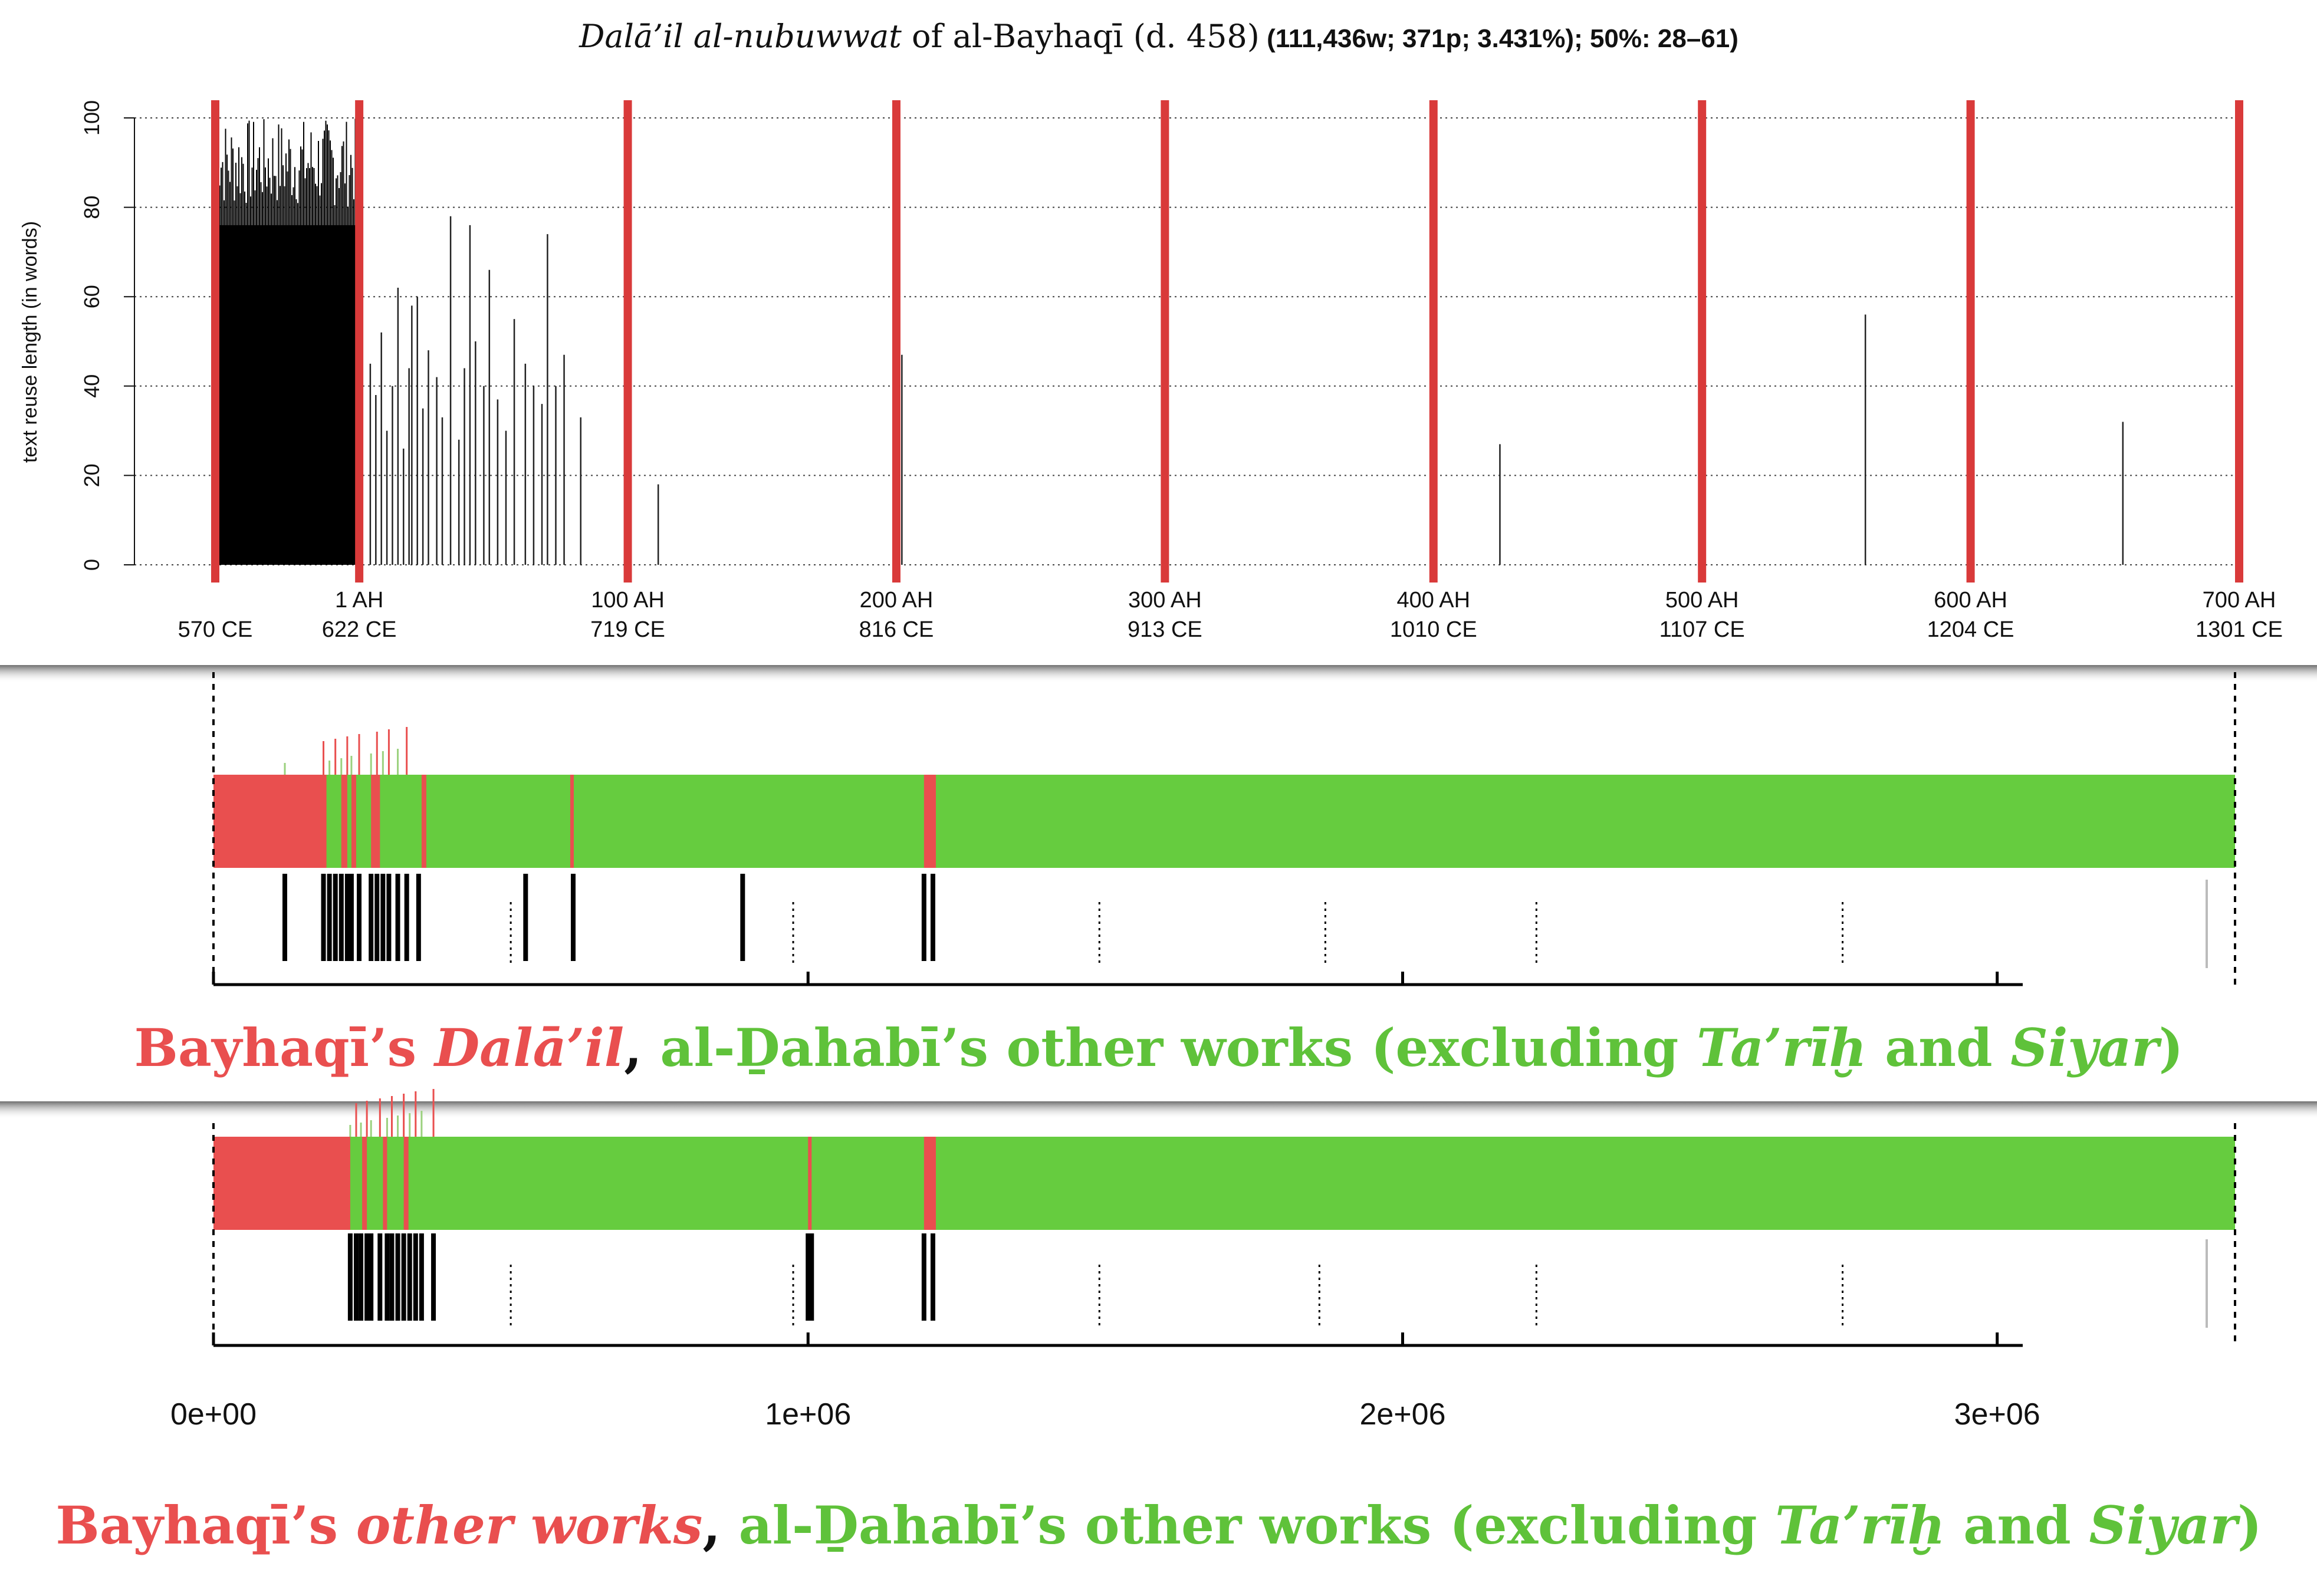 The image size is (2317, 1596). What do you see at coordinates (1402, 1414) in the screenshot?
I see `x-tick-label: 2e+06` at bounding box center [1402, 1414].